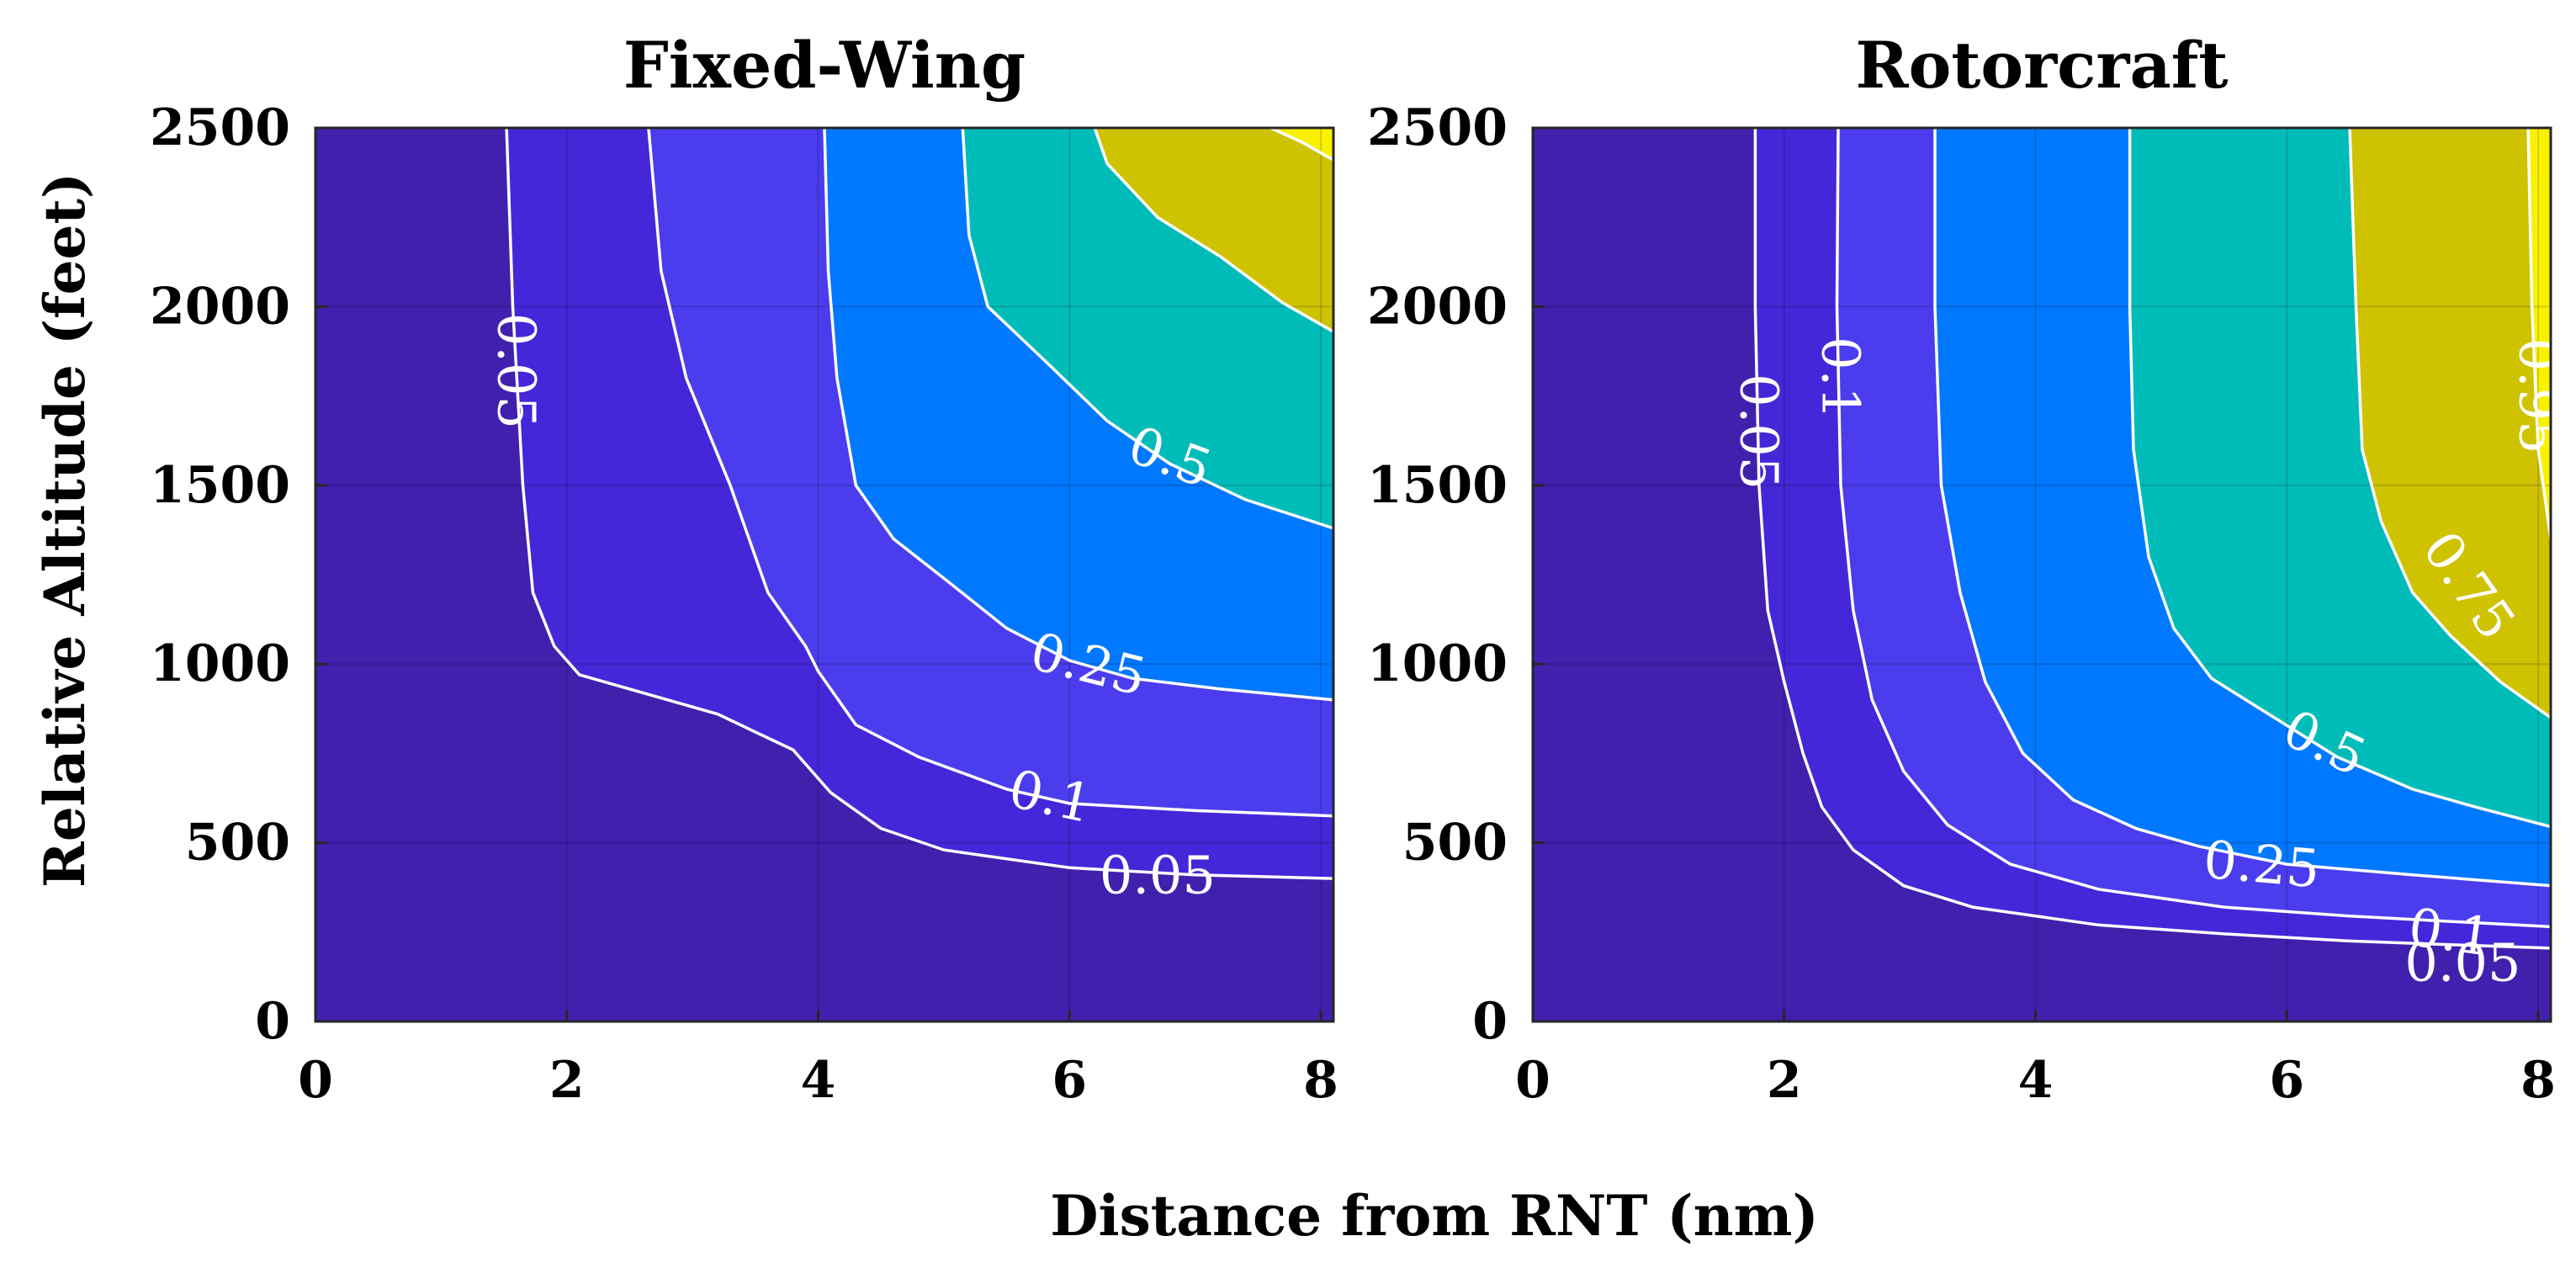 Image resolution: width=2576 pixels, height=1268 pixels. What do you see at coordinates (65, 530) in the screenshot?
I see `y-axis-label: Relative Altitude (feet)` at bounding box center [65, 530].